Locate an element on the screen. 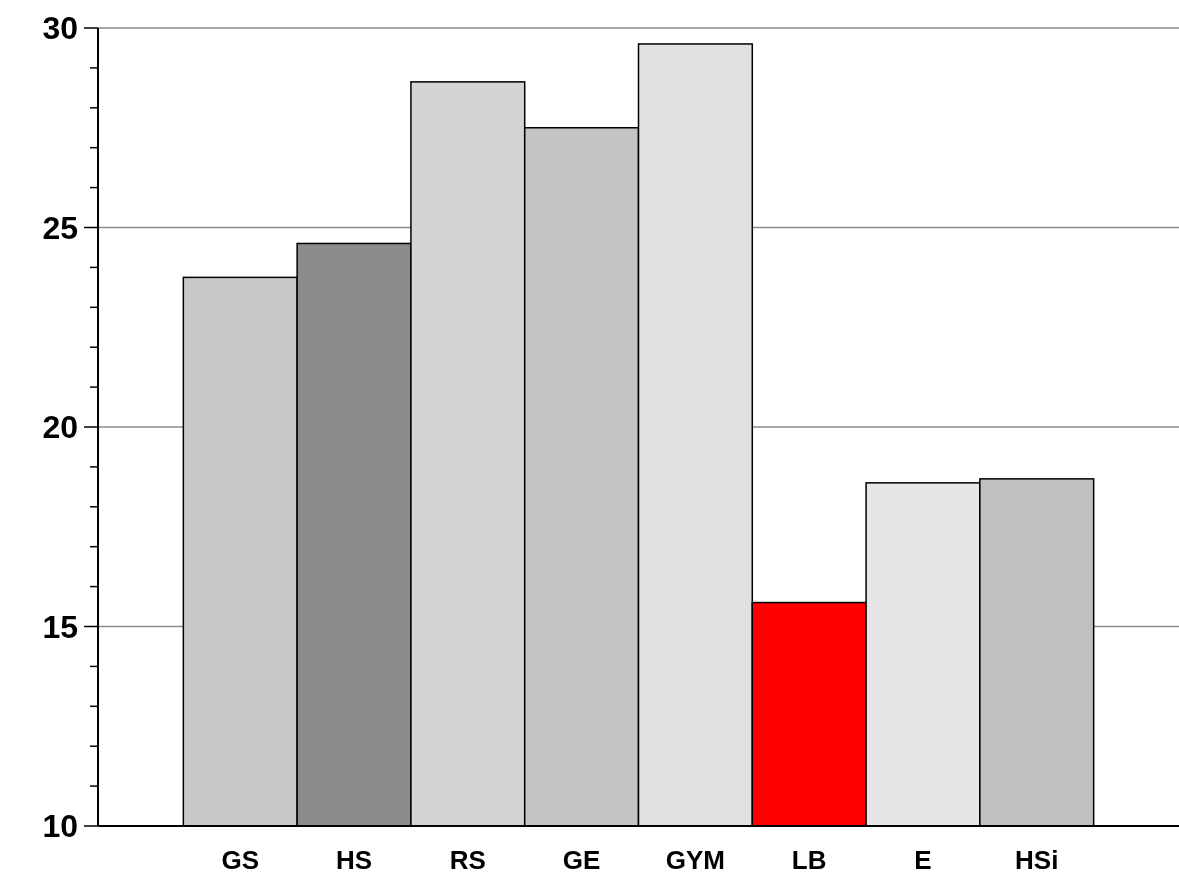 The width and height of the screenshot is (1179, 887). x-tick-label: LB is located at coordinates (809, 860).